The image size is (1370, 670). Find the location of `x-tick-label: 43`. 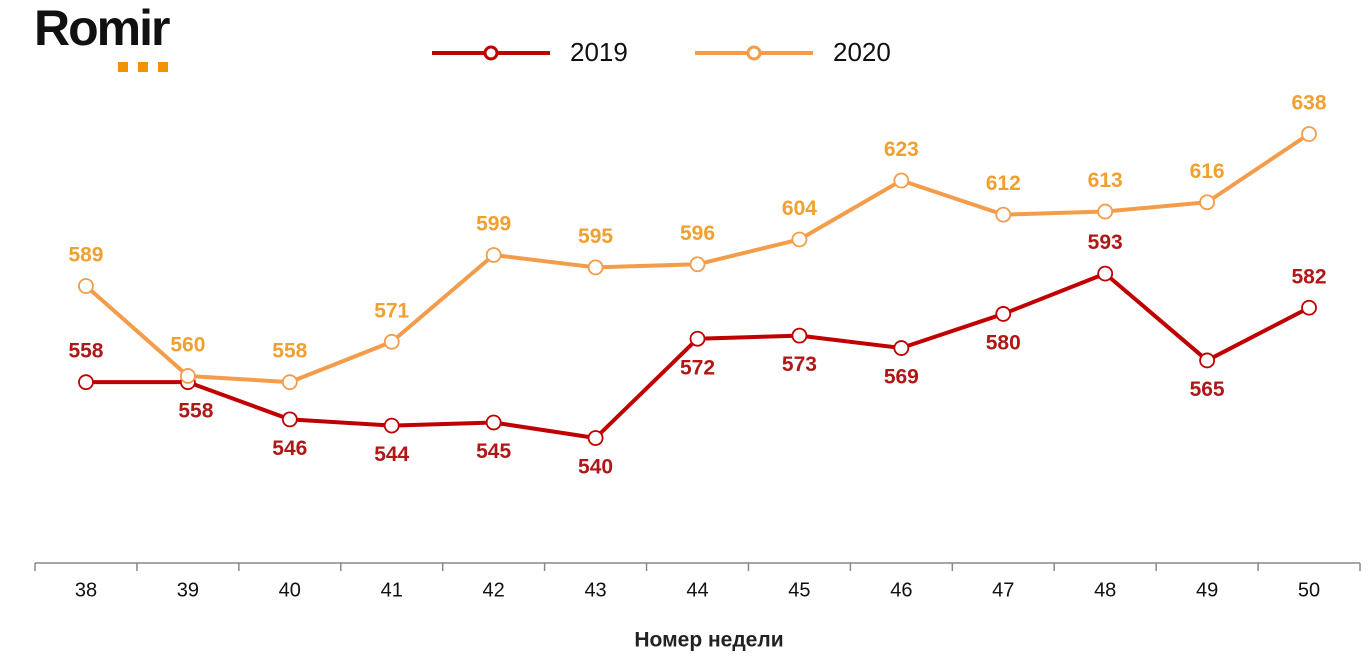

x-tick-label: 43 is located at coordinates (595, 590).